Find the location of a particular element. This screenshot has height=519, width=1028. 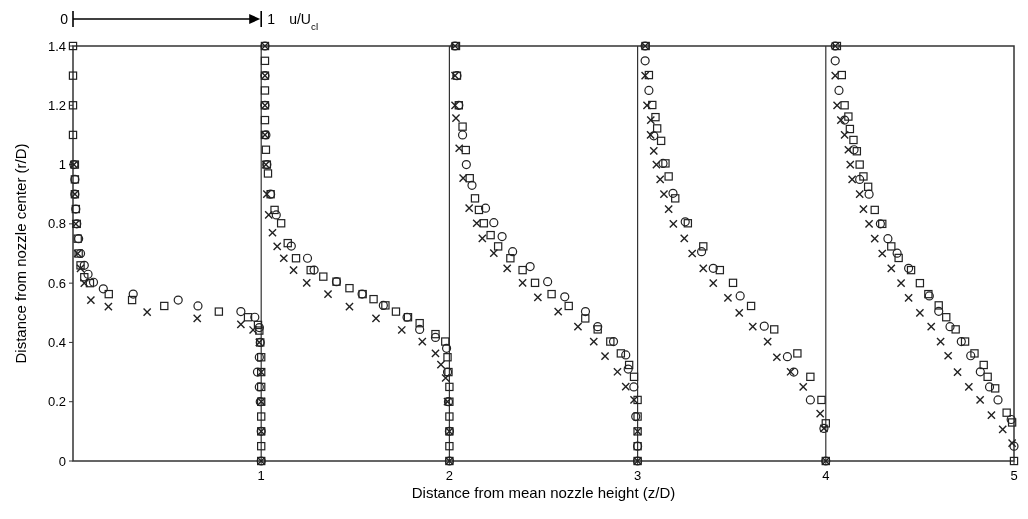

y-tick-label: 0.8 is located at coordinates (56, 224).